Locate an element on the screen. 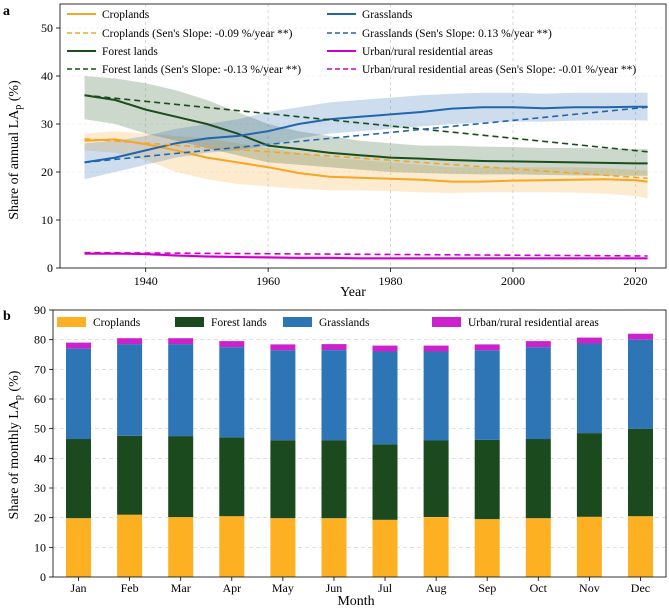 Image resolution: width=669 pixels, height=609 pixels. bar-grasslands-mar is located at coordinates (181, 390).